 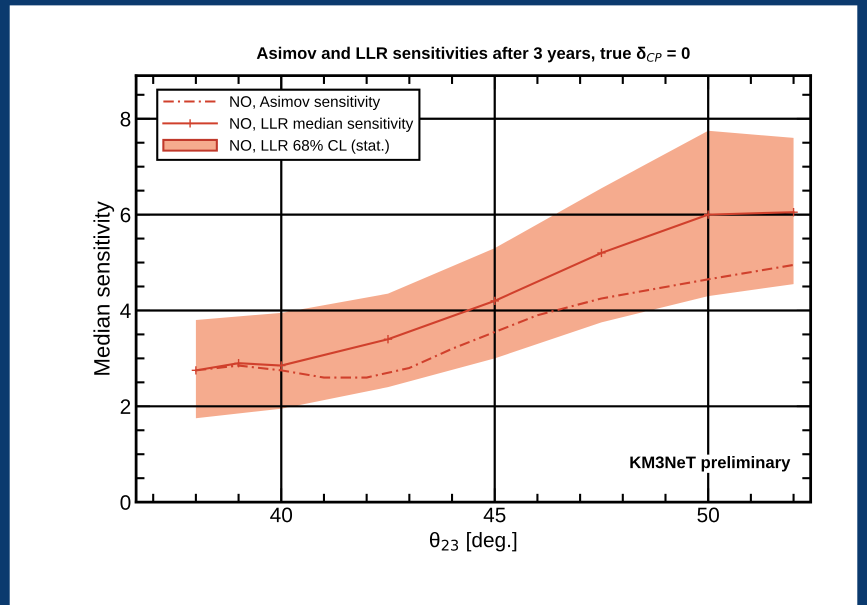 I want to click on y-tick-label: 8, so click(x=125, y=119).